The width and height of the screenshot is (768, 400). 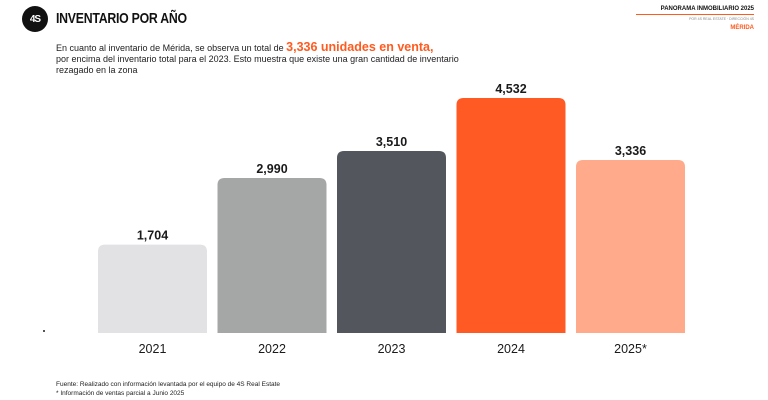 What do you see at coordinates (742, 28) in the screenshot?
I see `brand-city: MÉRIDA` at bounding box center [742, 28].